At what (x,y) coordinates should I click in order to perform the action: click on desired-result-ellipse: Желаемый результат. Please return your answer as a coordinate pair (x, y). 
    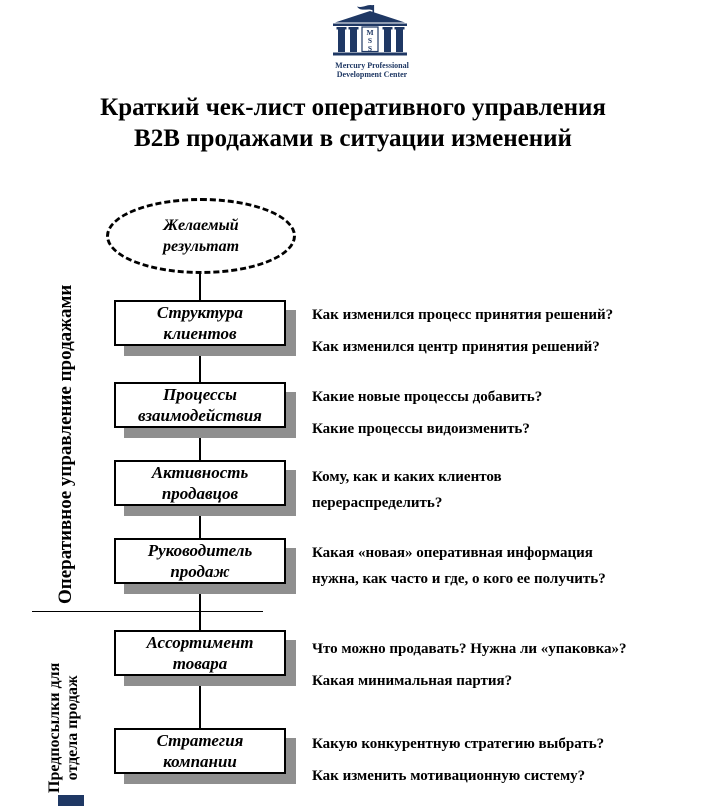
    Looking at the image, I should click on (201, 236).